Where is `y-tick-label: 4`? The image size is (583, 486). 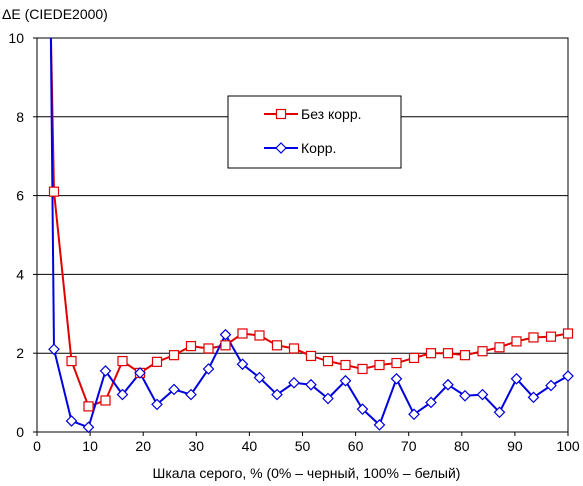 y-tick-label: 4 is located at coordinates (20, 274).